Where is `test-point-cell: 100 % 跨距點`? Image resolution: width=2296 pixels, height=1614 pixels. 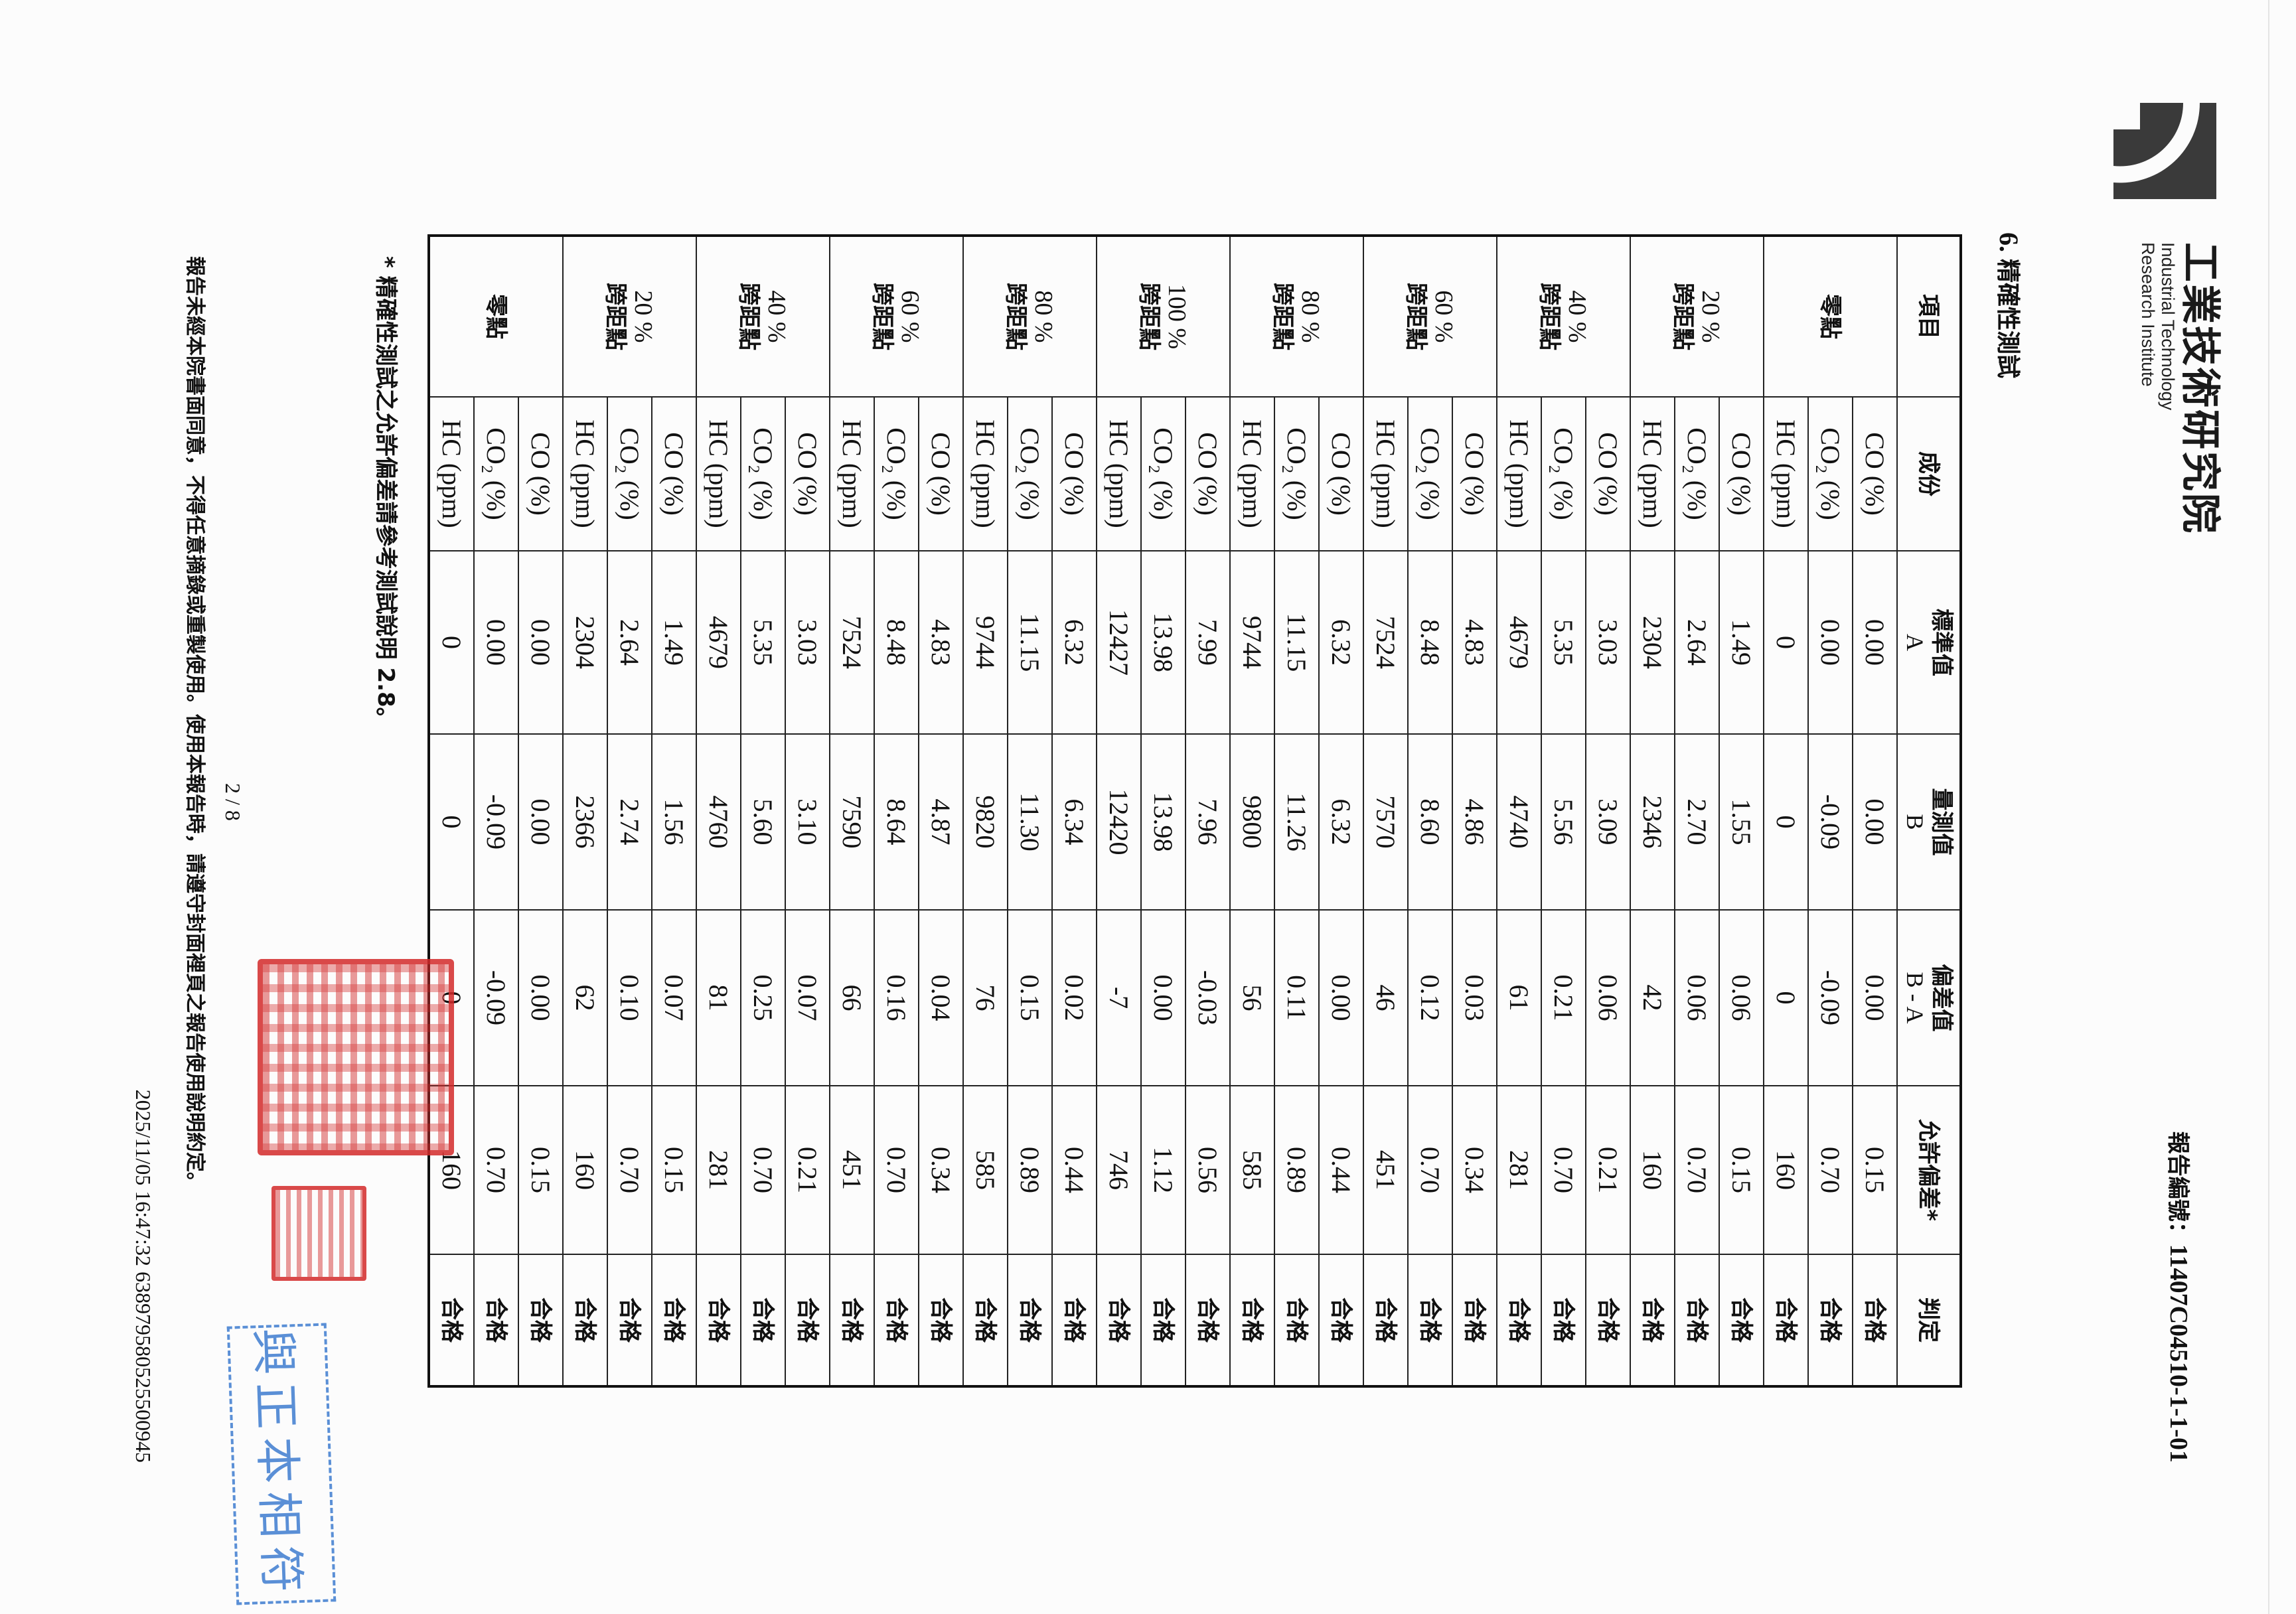 test-point-cell: 100 % 跨距點 is located at coordinates (1163, 316).